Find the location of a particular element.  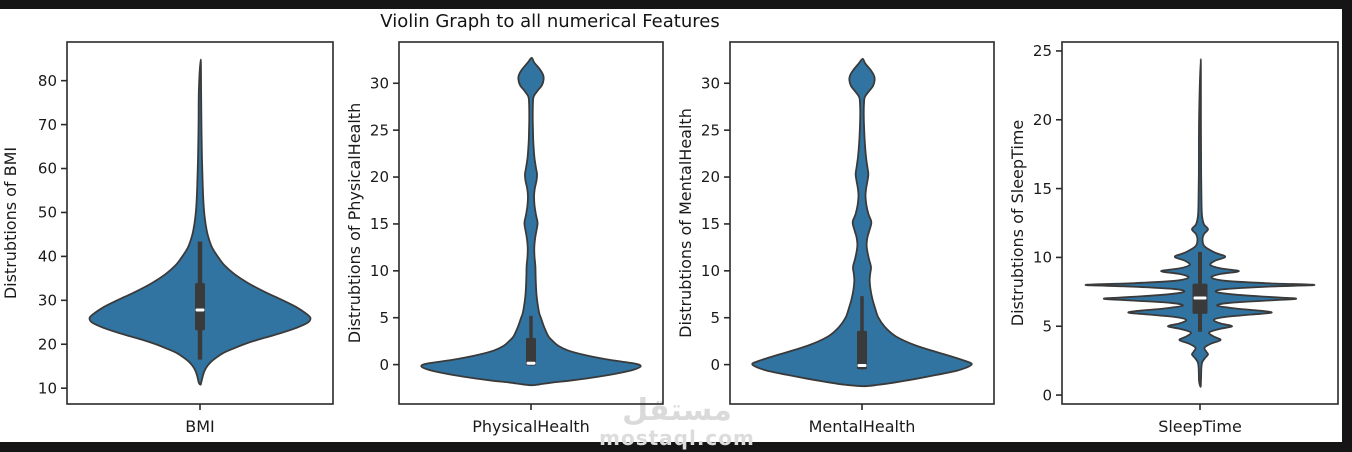

y-axis-label-physicalhealth: Distrubtions of PhysicalHealth is located at coordinates (354, 223).